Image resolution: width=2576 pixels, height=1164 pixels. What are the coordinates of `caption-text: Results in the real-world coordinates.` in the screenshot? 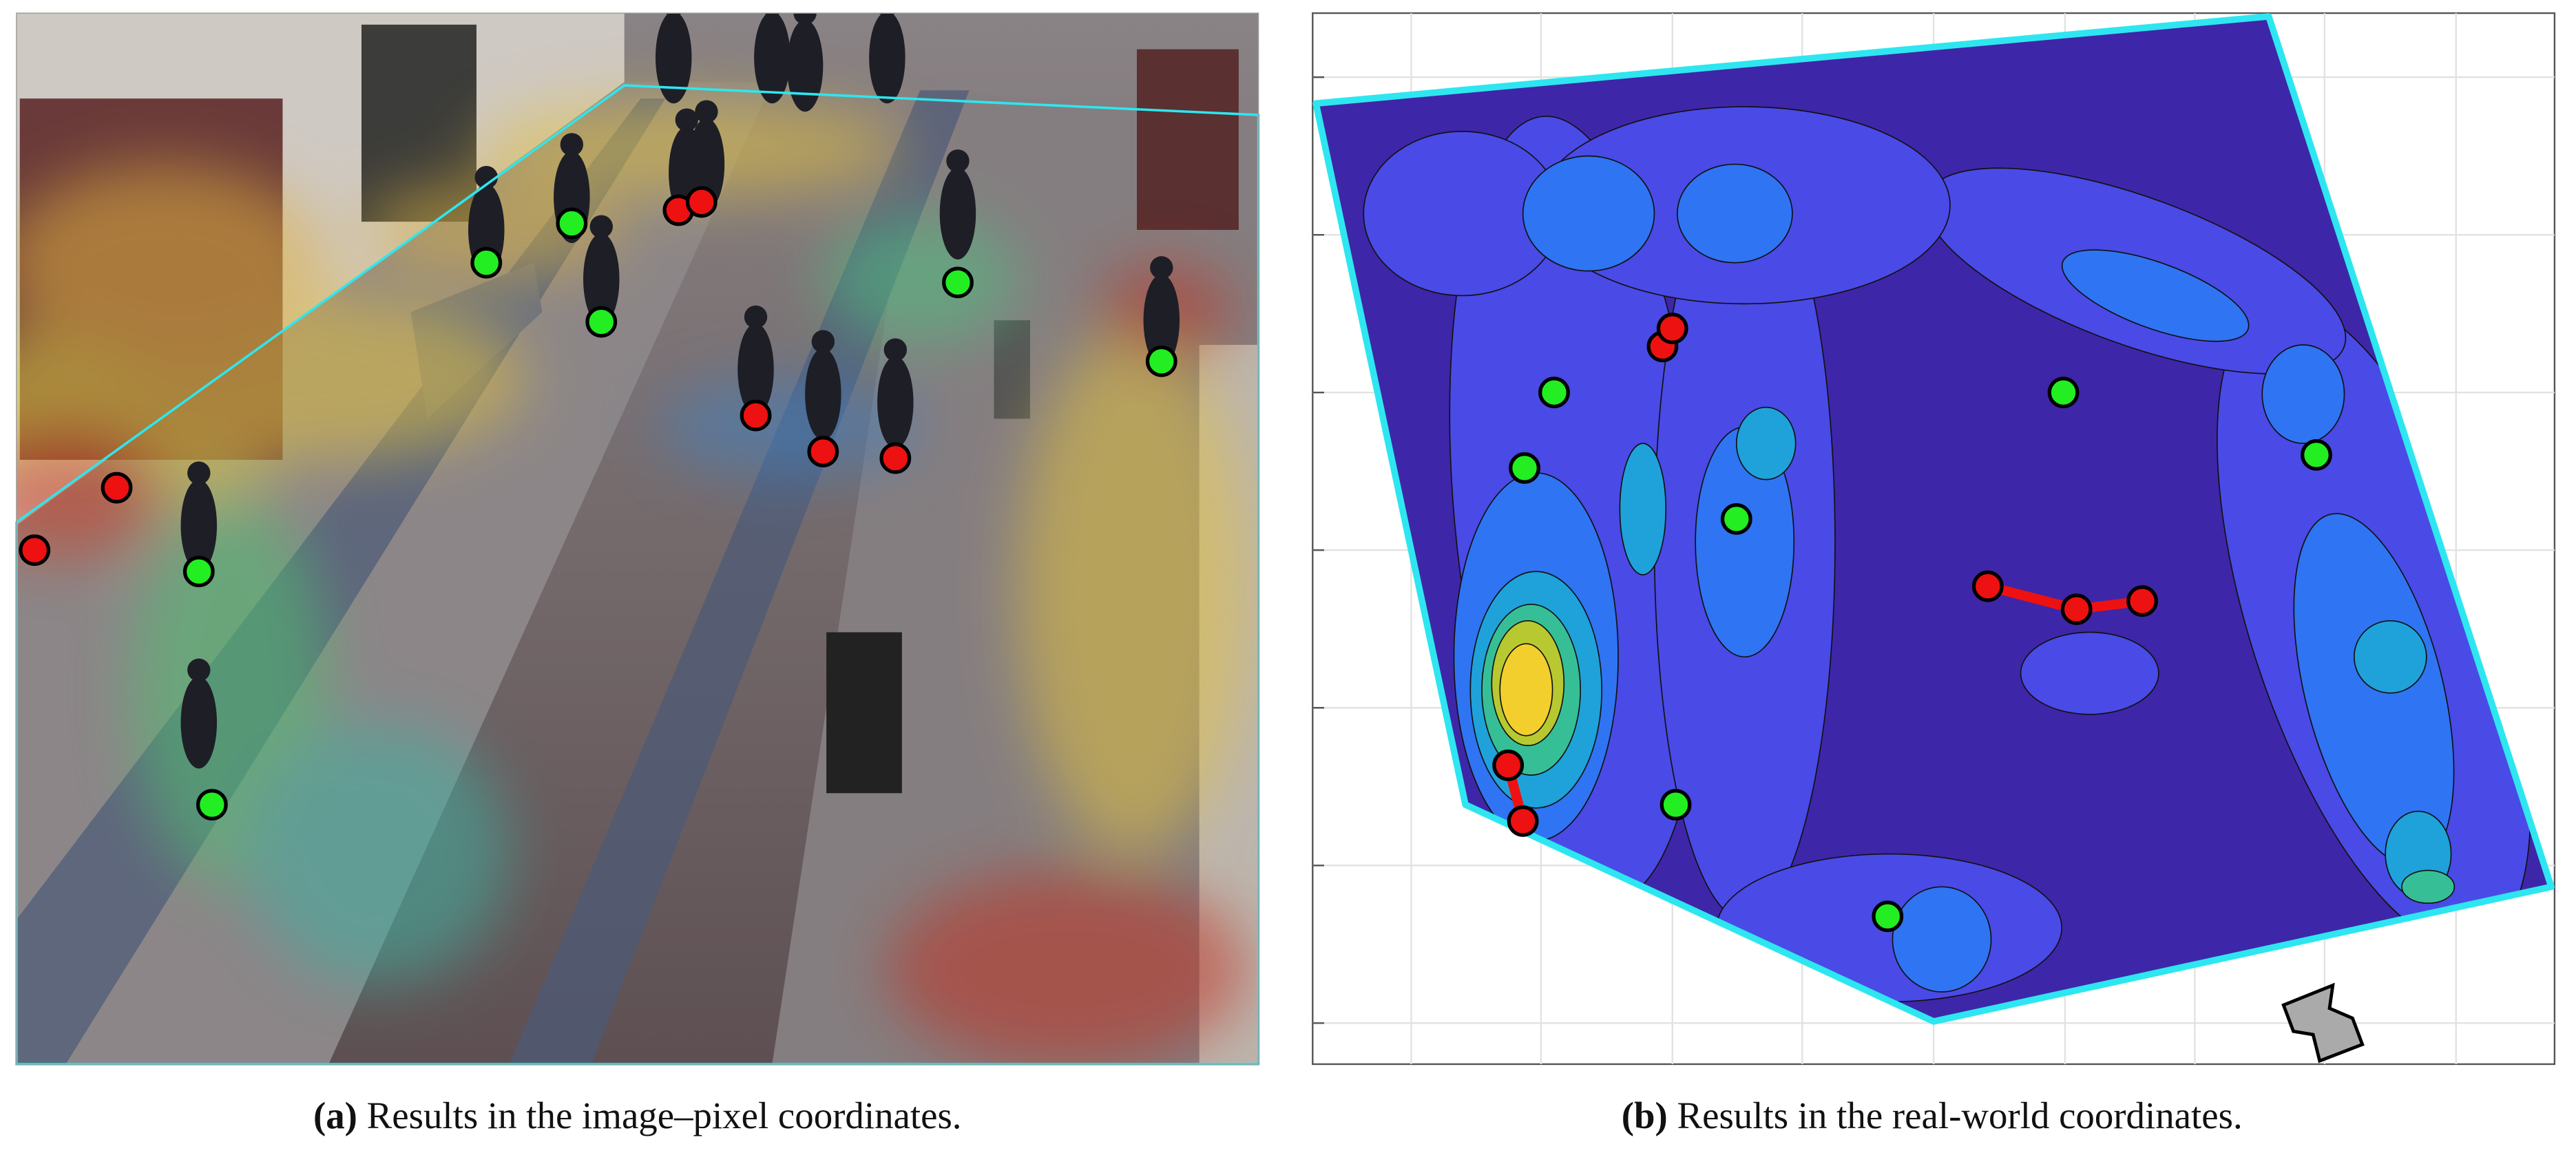 It's located at (1960, 1115).